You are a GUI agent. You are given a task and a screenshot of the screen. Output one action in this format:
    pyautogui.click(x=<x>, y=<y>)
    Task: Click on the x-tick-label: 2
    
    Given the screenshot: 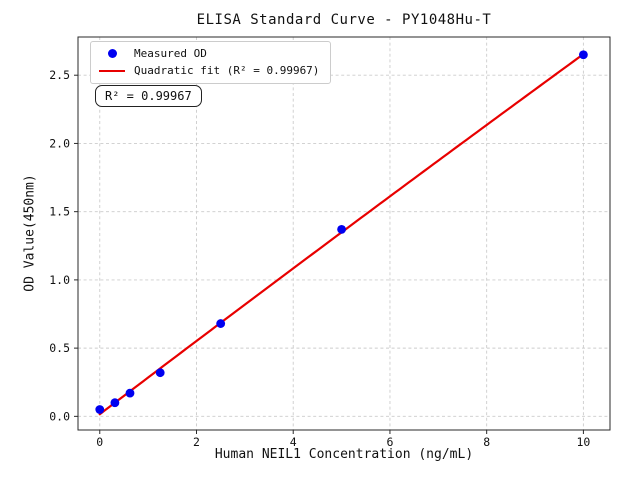 What is the action you would take?
    pyautogui.click(x=196, y=442)
    